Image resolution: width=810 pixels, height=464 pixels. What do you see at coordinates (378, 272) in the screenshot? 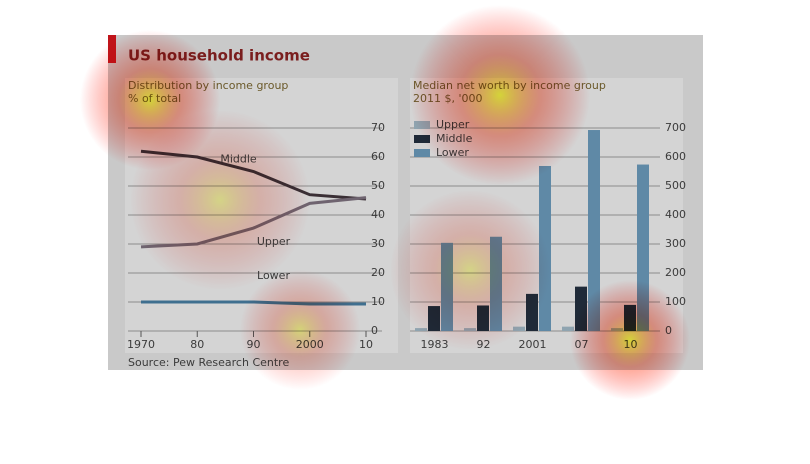
I see `y-tick-label: 20` at bounding box center [378, 272].